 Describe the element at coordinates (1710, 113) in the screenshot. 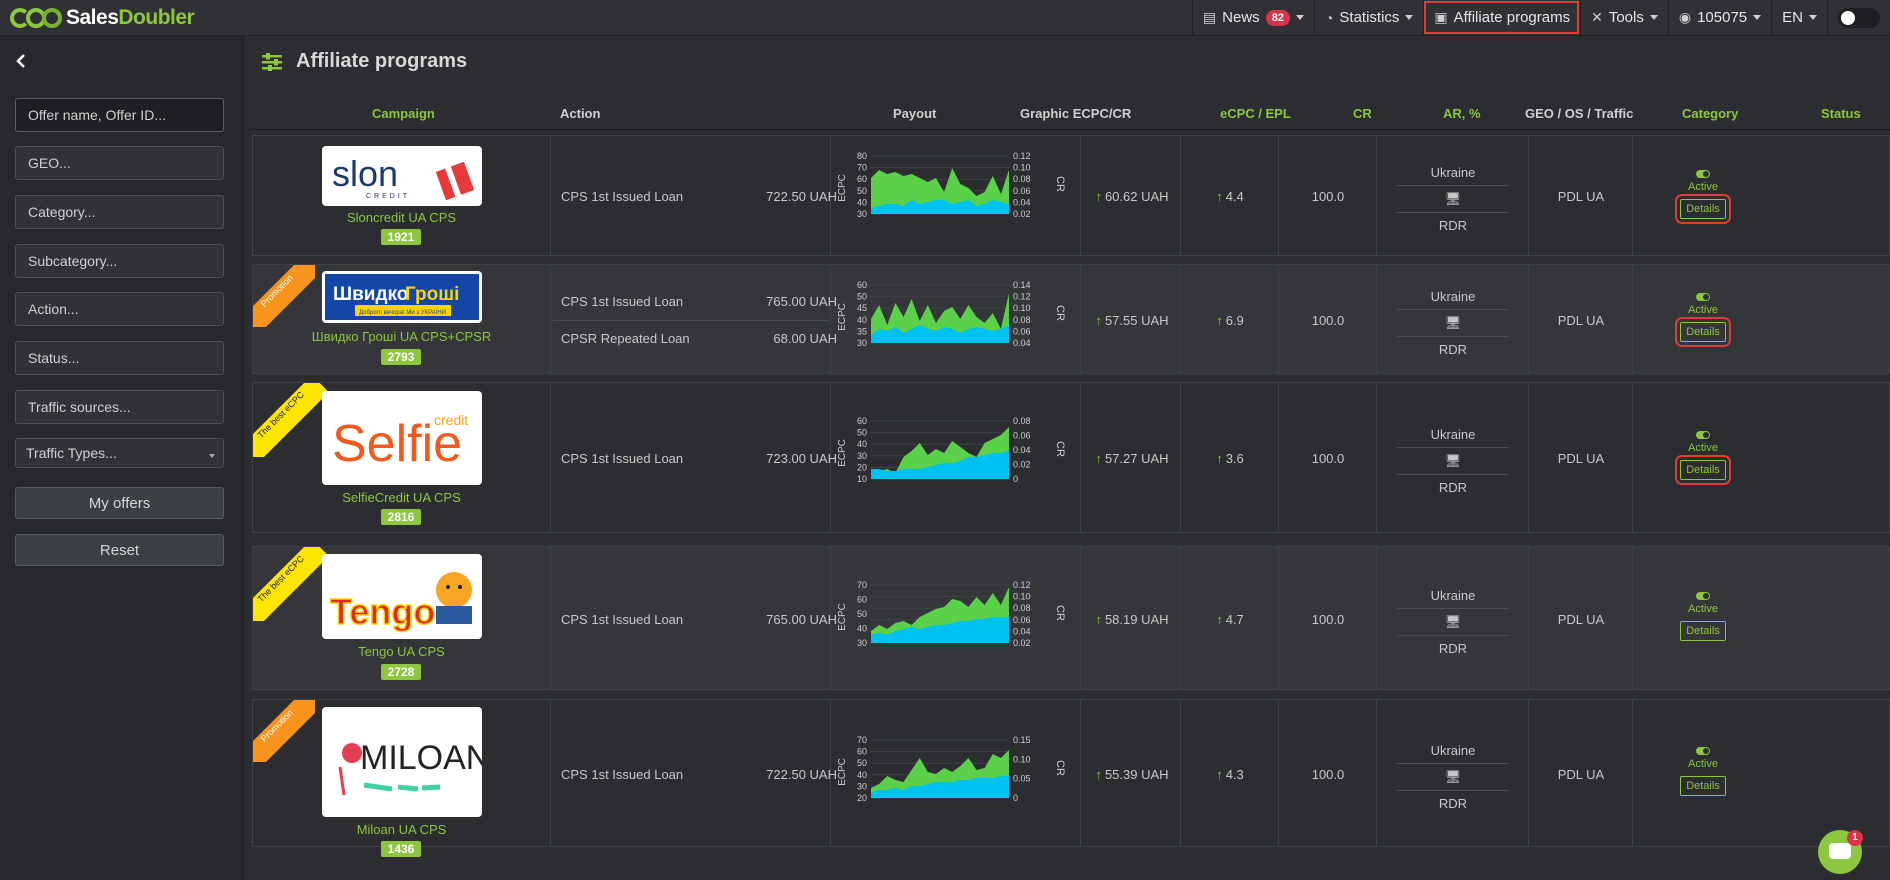

I see `col-category: Category` at that location.